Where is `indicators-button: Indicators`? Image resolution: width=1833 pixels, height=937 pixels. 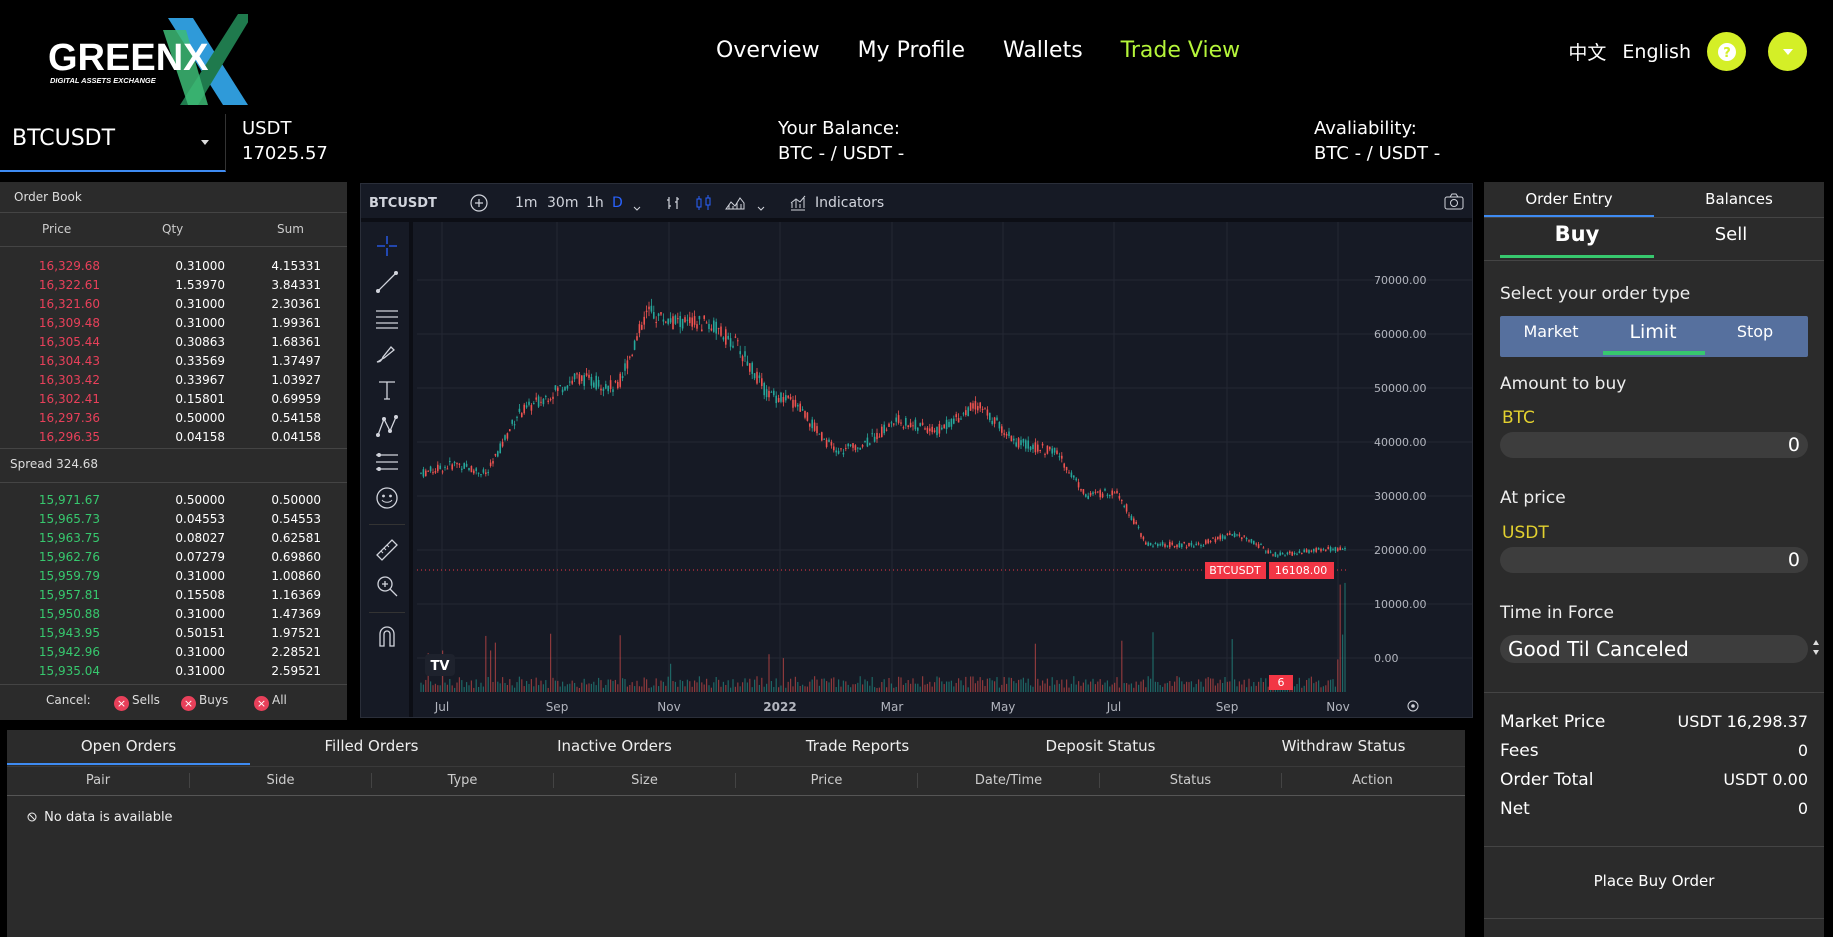 indicators-button: Indicators is located at coordinates (850, 203).